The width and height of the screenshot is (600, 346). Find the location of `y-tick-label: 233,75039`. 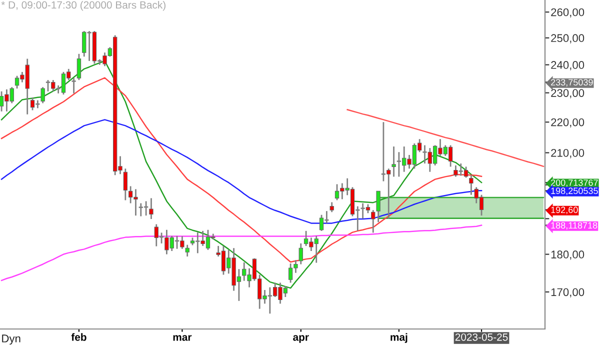

y-tick-label: 233,75039 is located at coordinates (572, 83).